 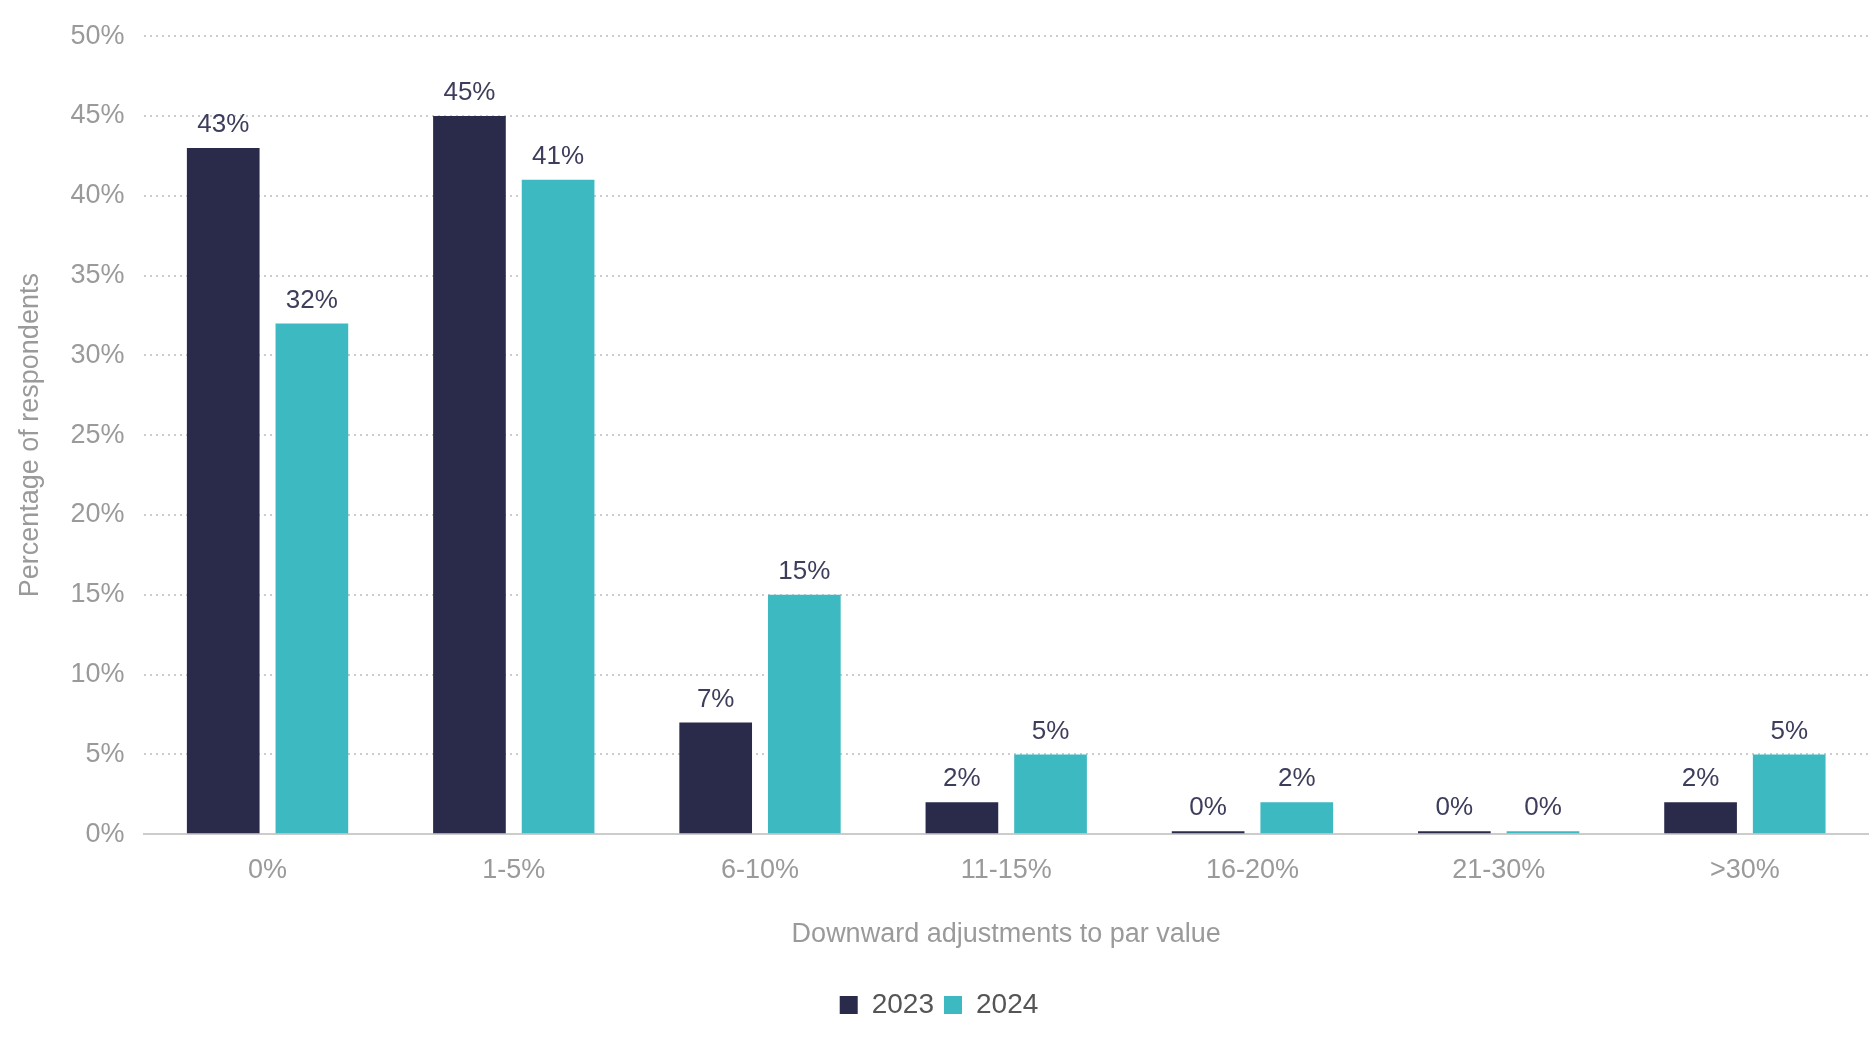 I want to click on x-tick-label: 0%, so click(x=268, y=868).